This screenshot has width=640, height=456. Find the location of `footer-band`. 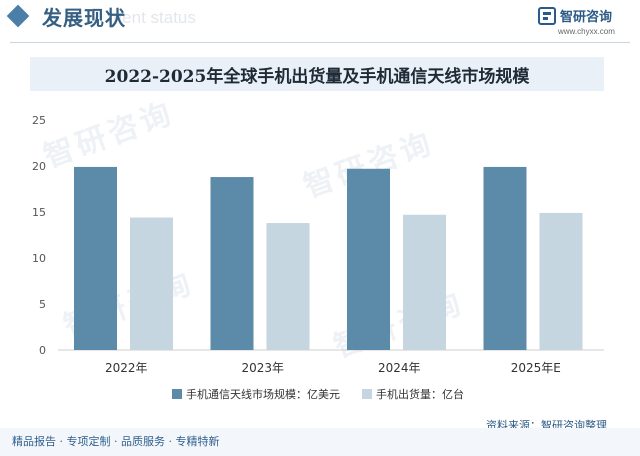

footer-band is located at coordinates (320, 442).